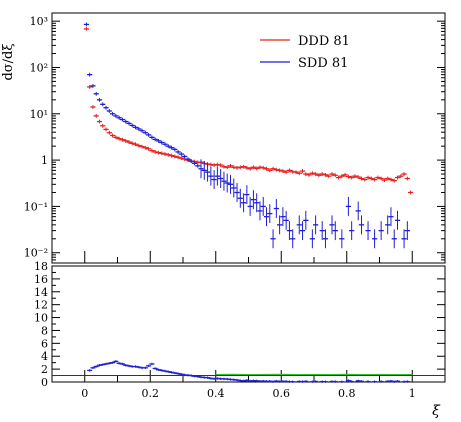  Describe the element at coordinates (84, 393) in the screenshot. I see `x-tick-label: 0` at that location.